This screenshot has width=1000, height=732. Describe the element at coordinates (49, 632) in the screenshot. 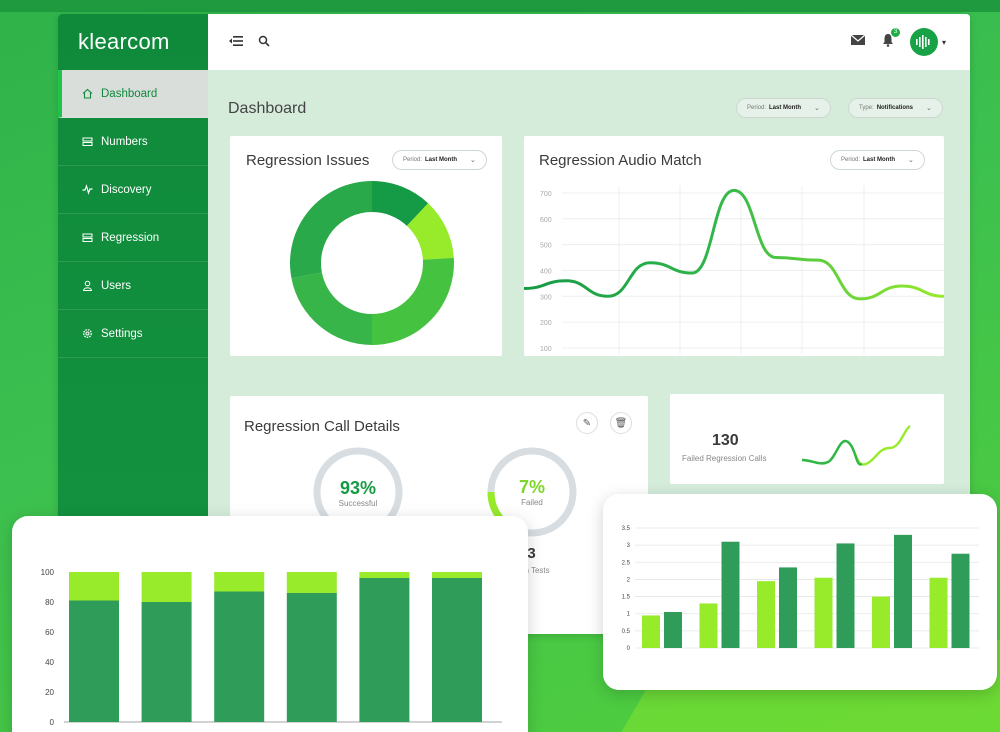

I see `y-tick-label: 60` at that location.